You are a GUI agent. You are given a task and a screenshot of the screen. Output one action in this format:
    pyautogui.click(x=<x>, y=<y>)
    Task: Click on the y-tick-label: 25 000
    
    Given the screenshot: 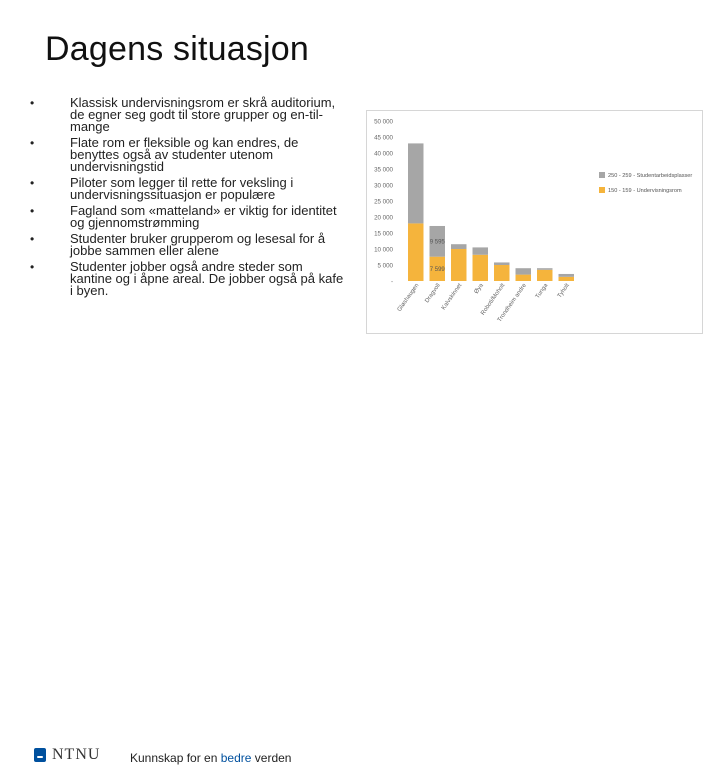 What is the action you would take?
    pyautogui.click(x=383, y=202)
    